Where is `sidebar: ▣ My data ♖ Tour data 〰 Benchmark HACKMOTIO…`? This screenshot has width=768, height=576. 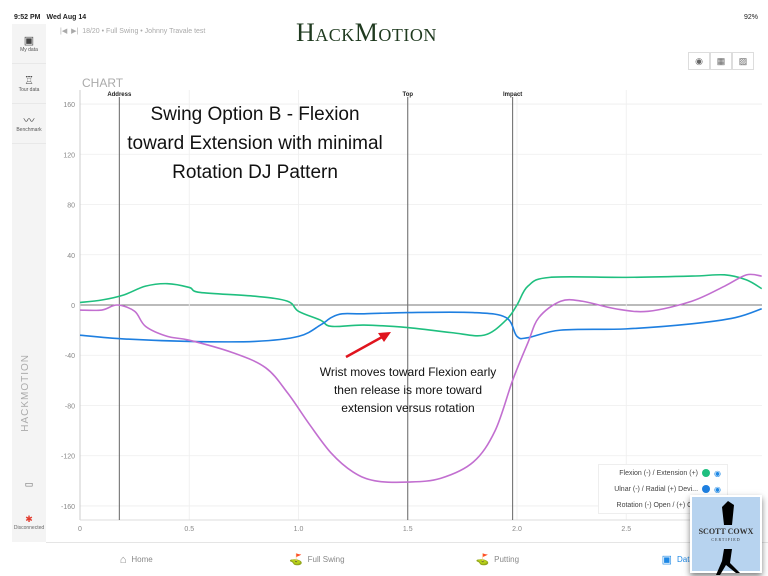
sidebar: ▣ My data ♖ Tour data 〰 Benchmark HACKMOTIO… is located at coordinates (29, 283).